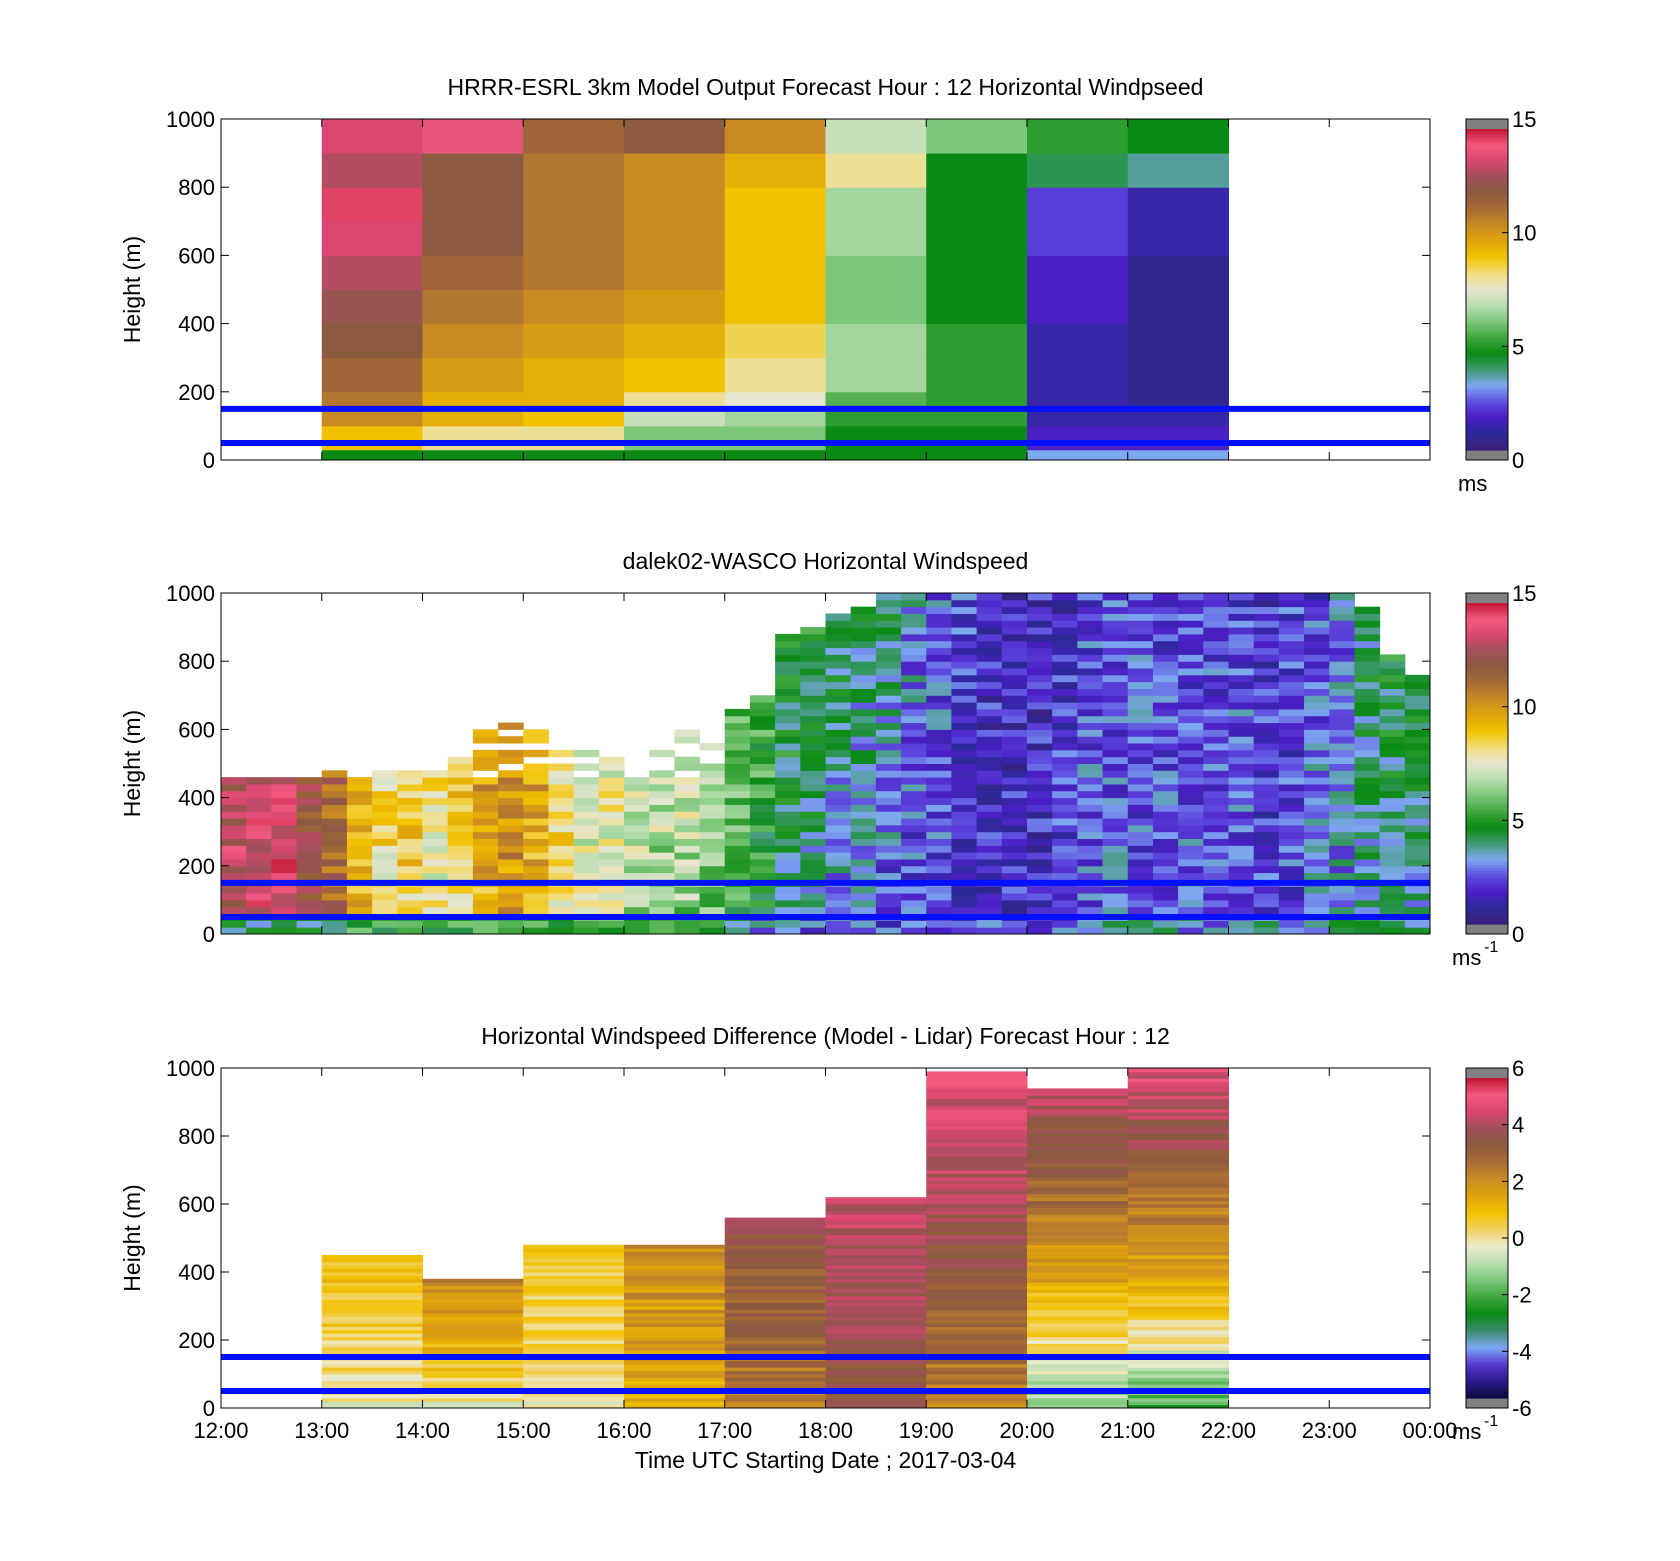  Describe the element at coordinates (1487, 1403) in the screenshot. I see `colorbar-cap` at that location.